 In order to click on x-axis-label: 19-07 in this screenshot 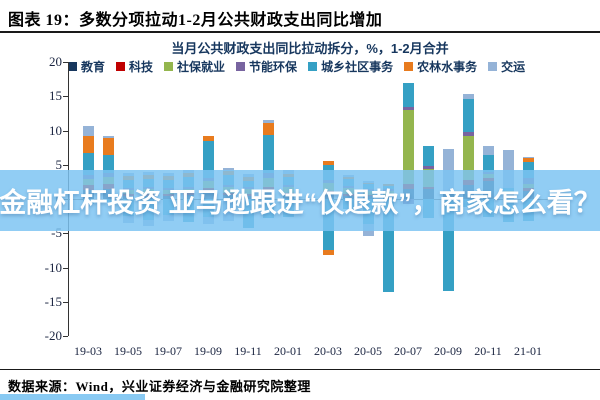, I will do `click(168, 351)`.